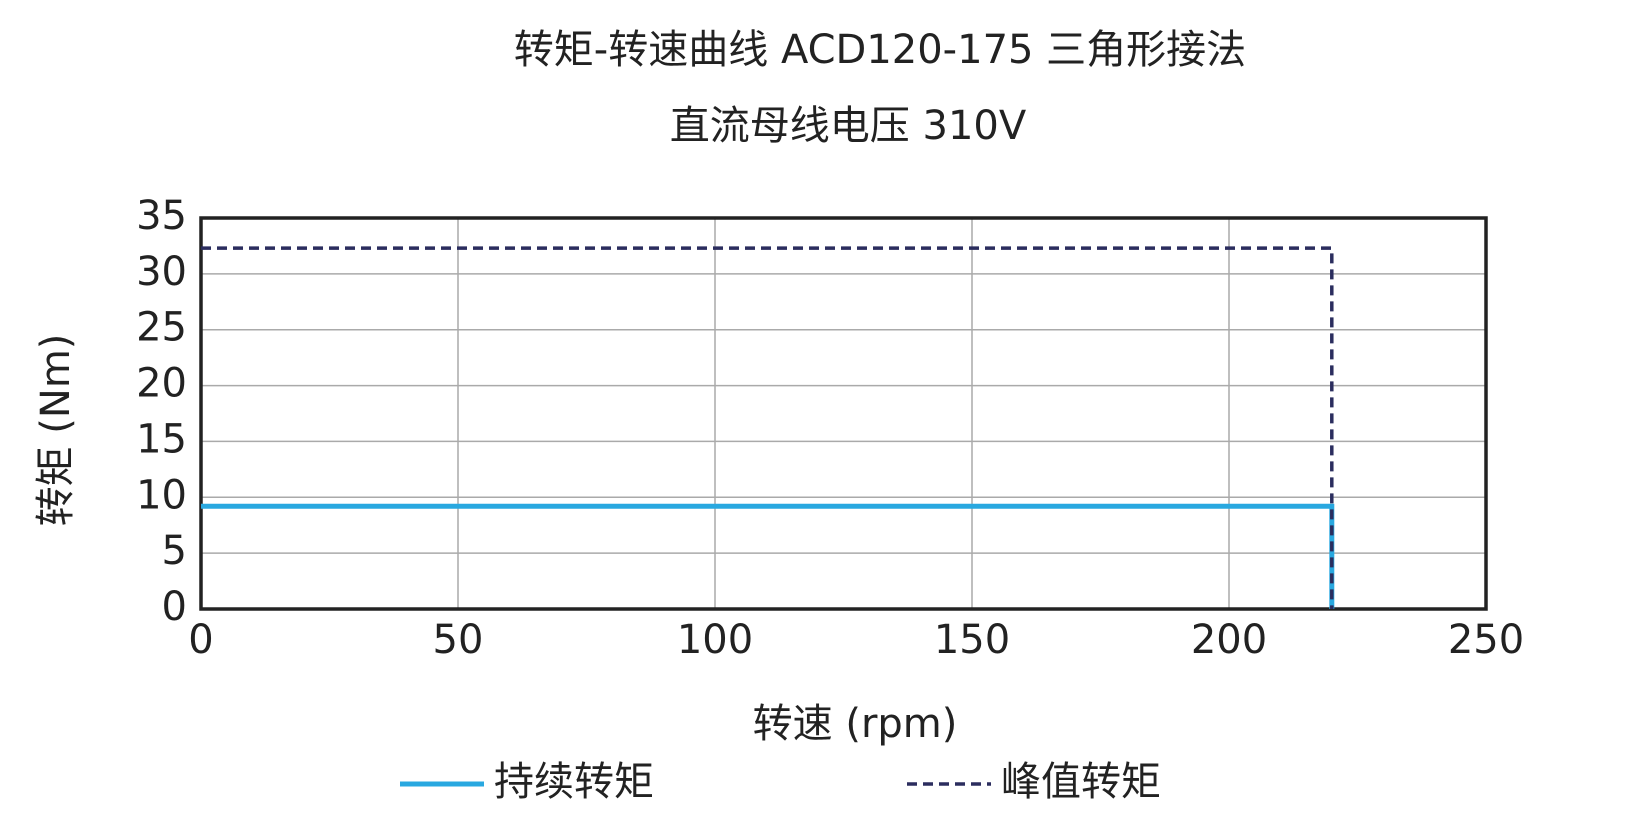 This screenshot has width=1642, height=820. I want to click on y-tick-label: 15, so click(161, 439).